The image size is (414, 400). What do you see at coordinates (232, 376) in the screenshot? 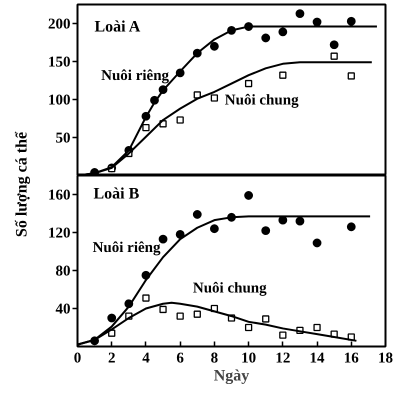
I see `x-axis-title: Ngày` at bounding box center [232, 376].